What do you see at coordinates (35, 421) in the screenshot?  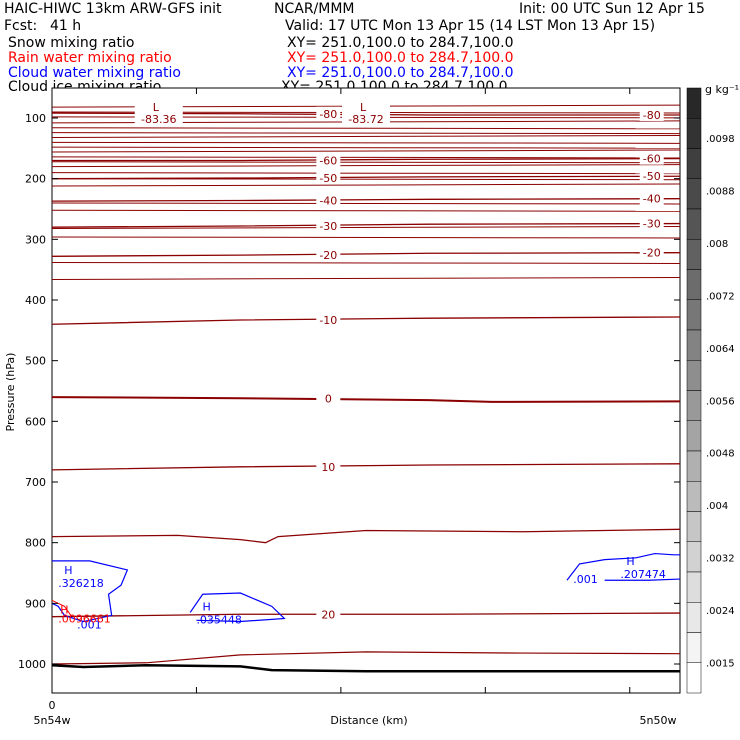 I see `y-tick-label: 600` at bounding box center [35, 421].